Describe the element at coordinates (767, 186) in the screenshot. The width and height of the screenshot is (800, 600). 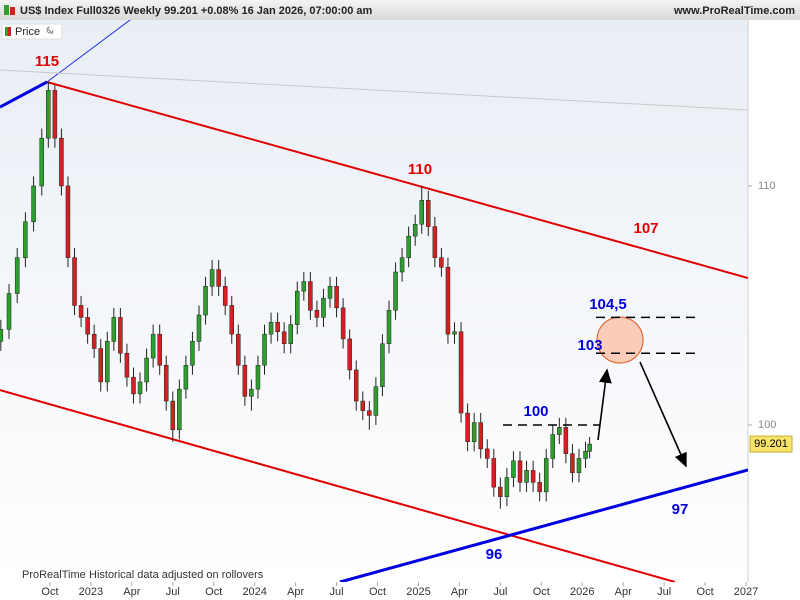
I see `y-tick-label: 110` at that location.